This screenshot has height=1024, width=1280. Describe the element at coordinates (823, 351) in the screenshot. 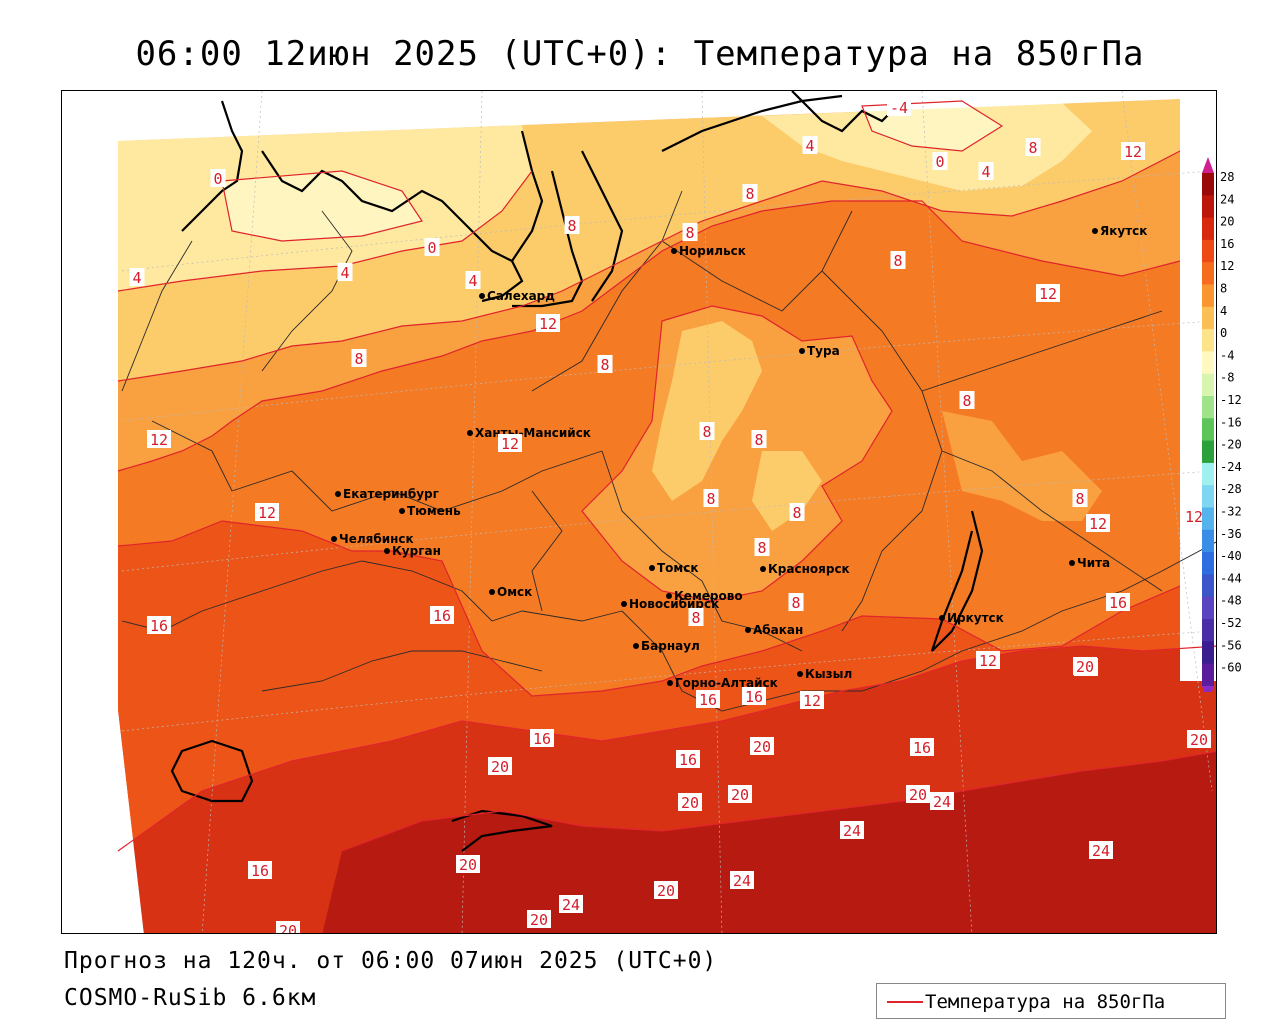

I see `city-label: Тура` at that location.